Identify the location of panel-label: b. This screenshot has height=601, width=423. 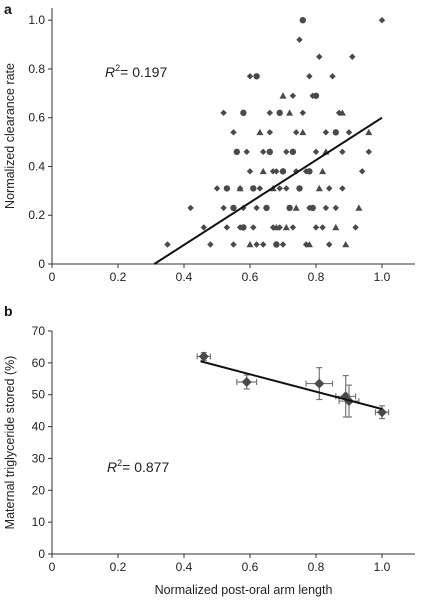
(8, 311).